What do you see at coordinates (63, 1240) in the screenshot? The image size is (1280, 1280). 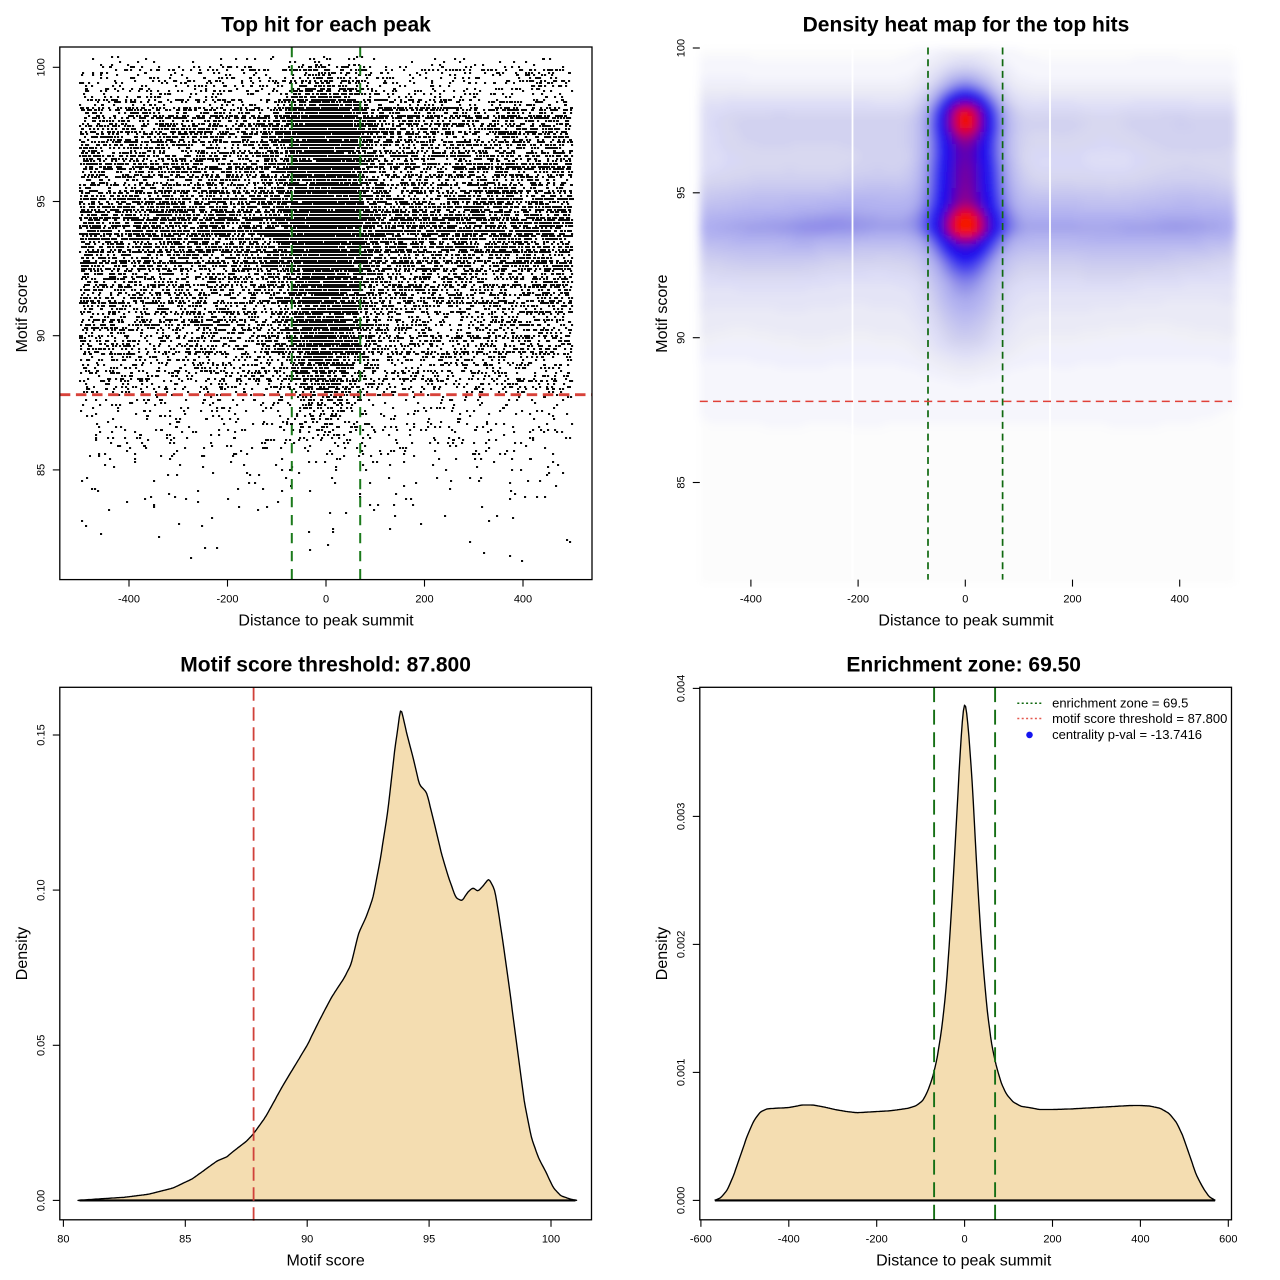 I see `svg-text: 80` at bounding box center [63, 1240].